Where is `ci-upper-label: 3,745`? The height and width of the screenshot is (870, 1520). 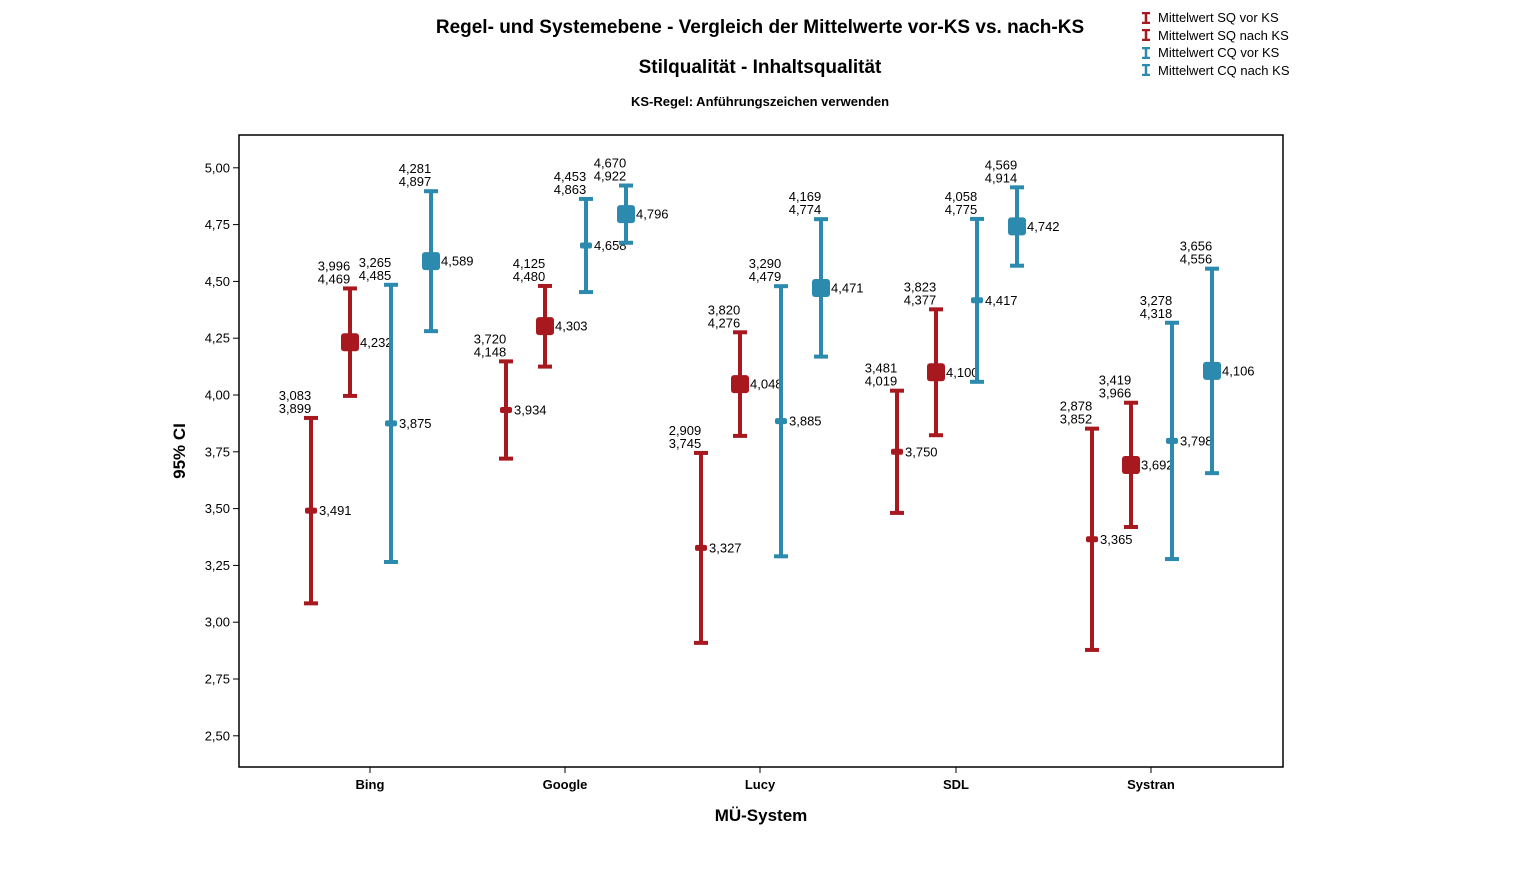
ci-upper-label: 3,745 is located at coordinates (685, 443).